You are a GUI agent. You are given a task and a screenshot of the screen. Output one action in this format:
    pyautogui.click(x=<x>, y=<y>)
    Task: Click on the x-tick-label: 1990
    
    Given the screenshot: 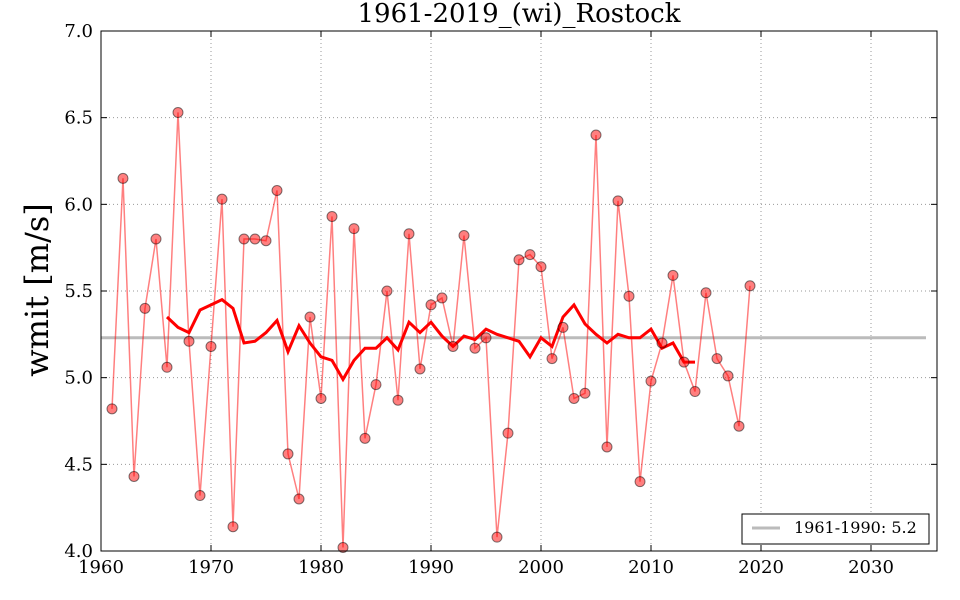 What is the action you would take?
    pyautogui.click(x=431, y=567)
    